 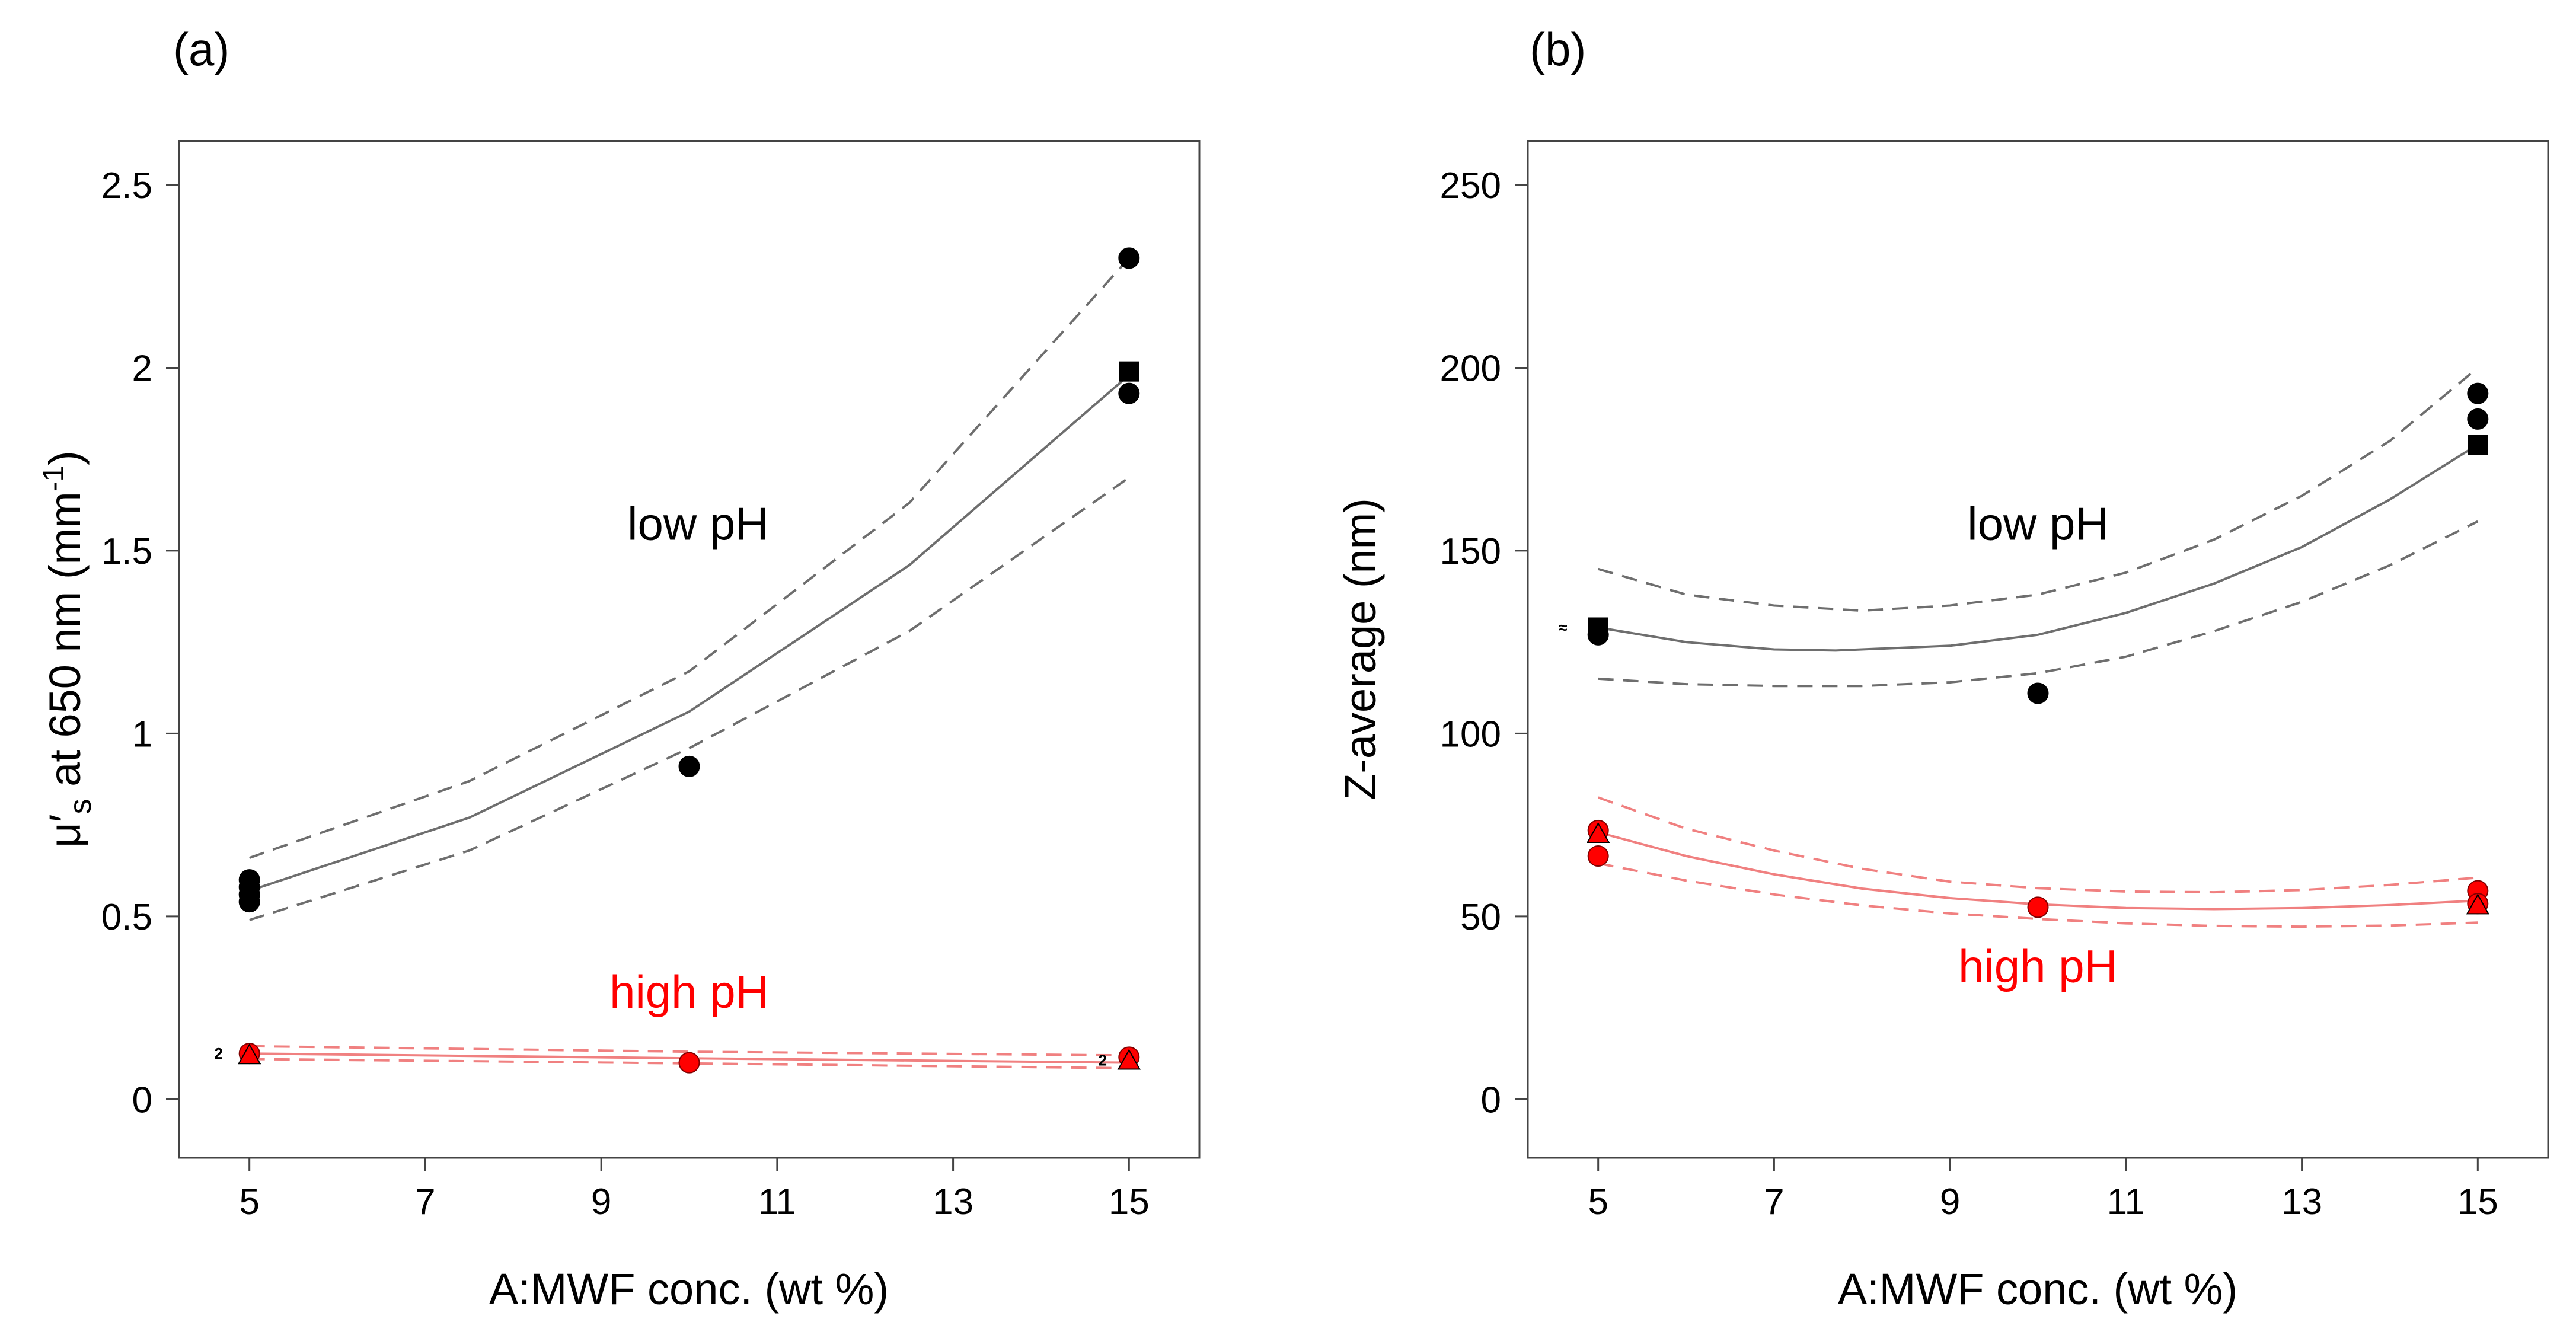 I want to click on panel-b-curves, so click(x=2038, y=647).